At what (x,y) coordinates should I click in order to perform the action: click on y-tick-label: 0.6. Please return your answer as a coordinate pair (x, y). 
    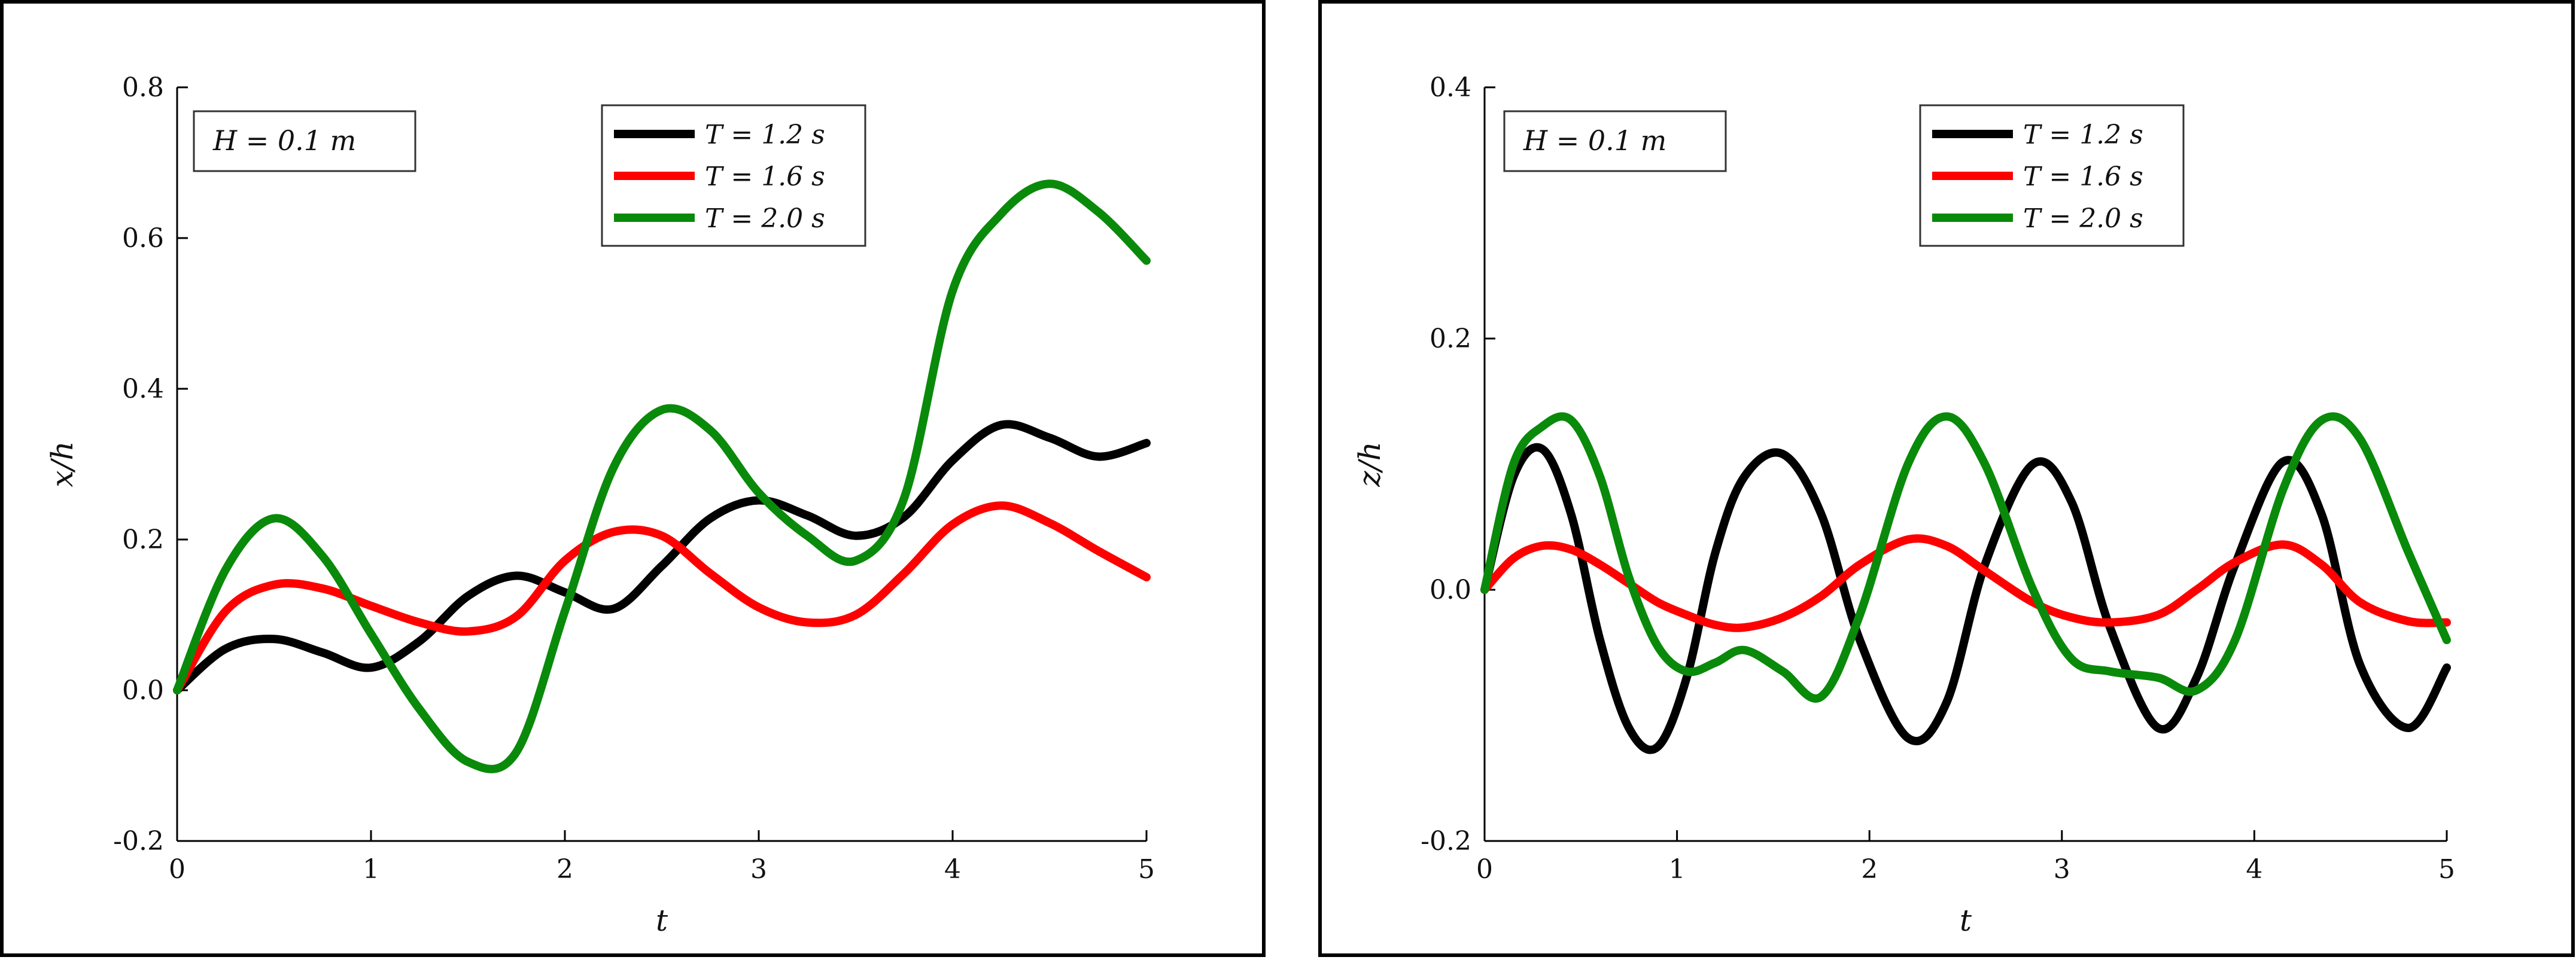
    Looking at the image, I should click on (143, 238).